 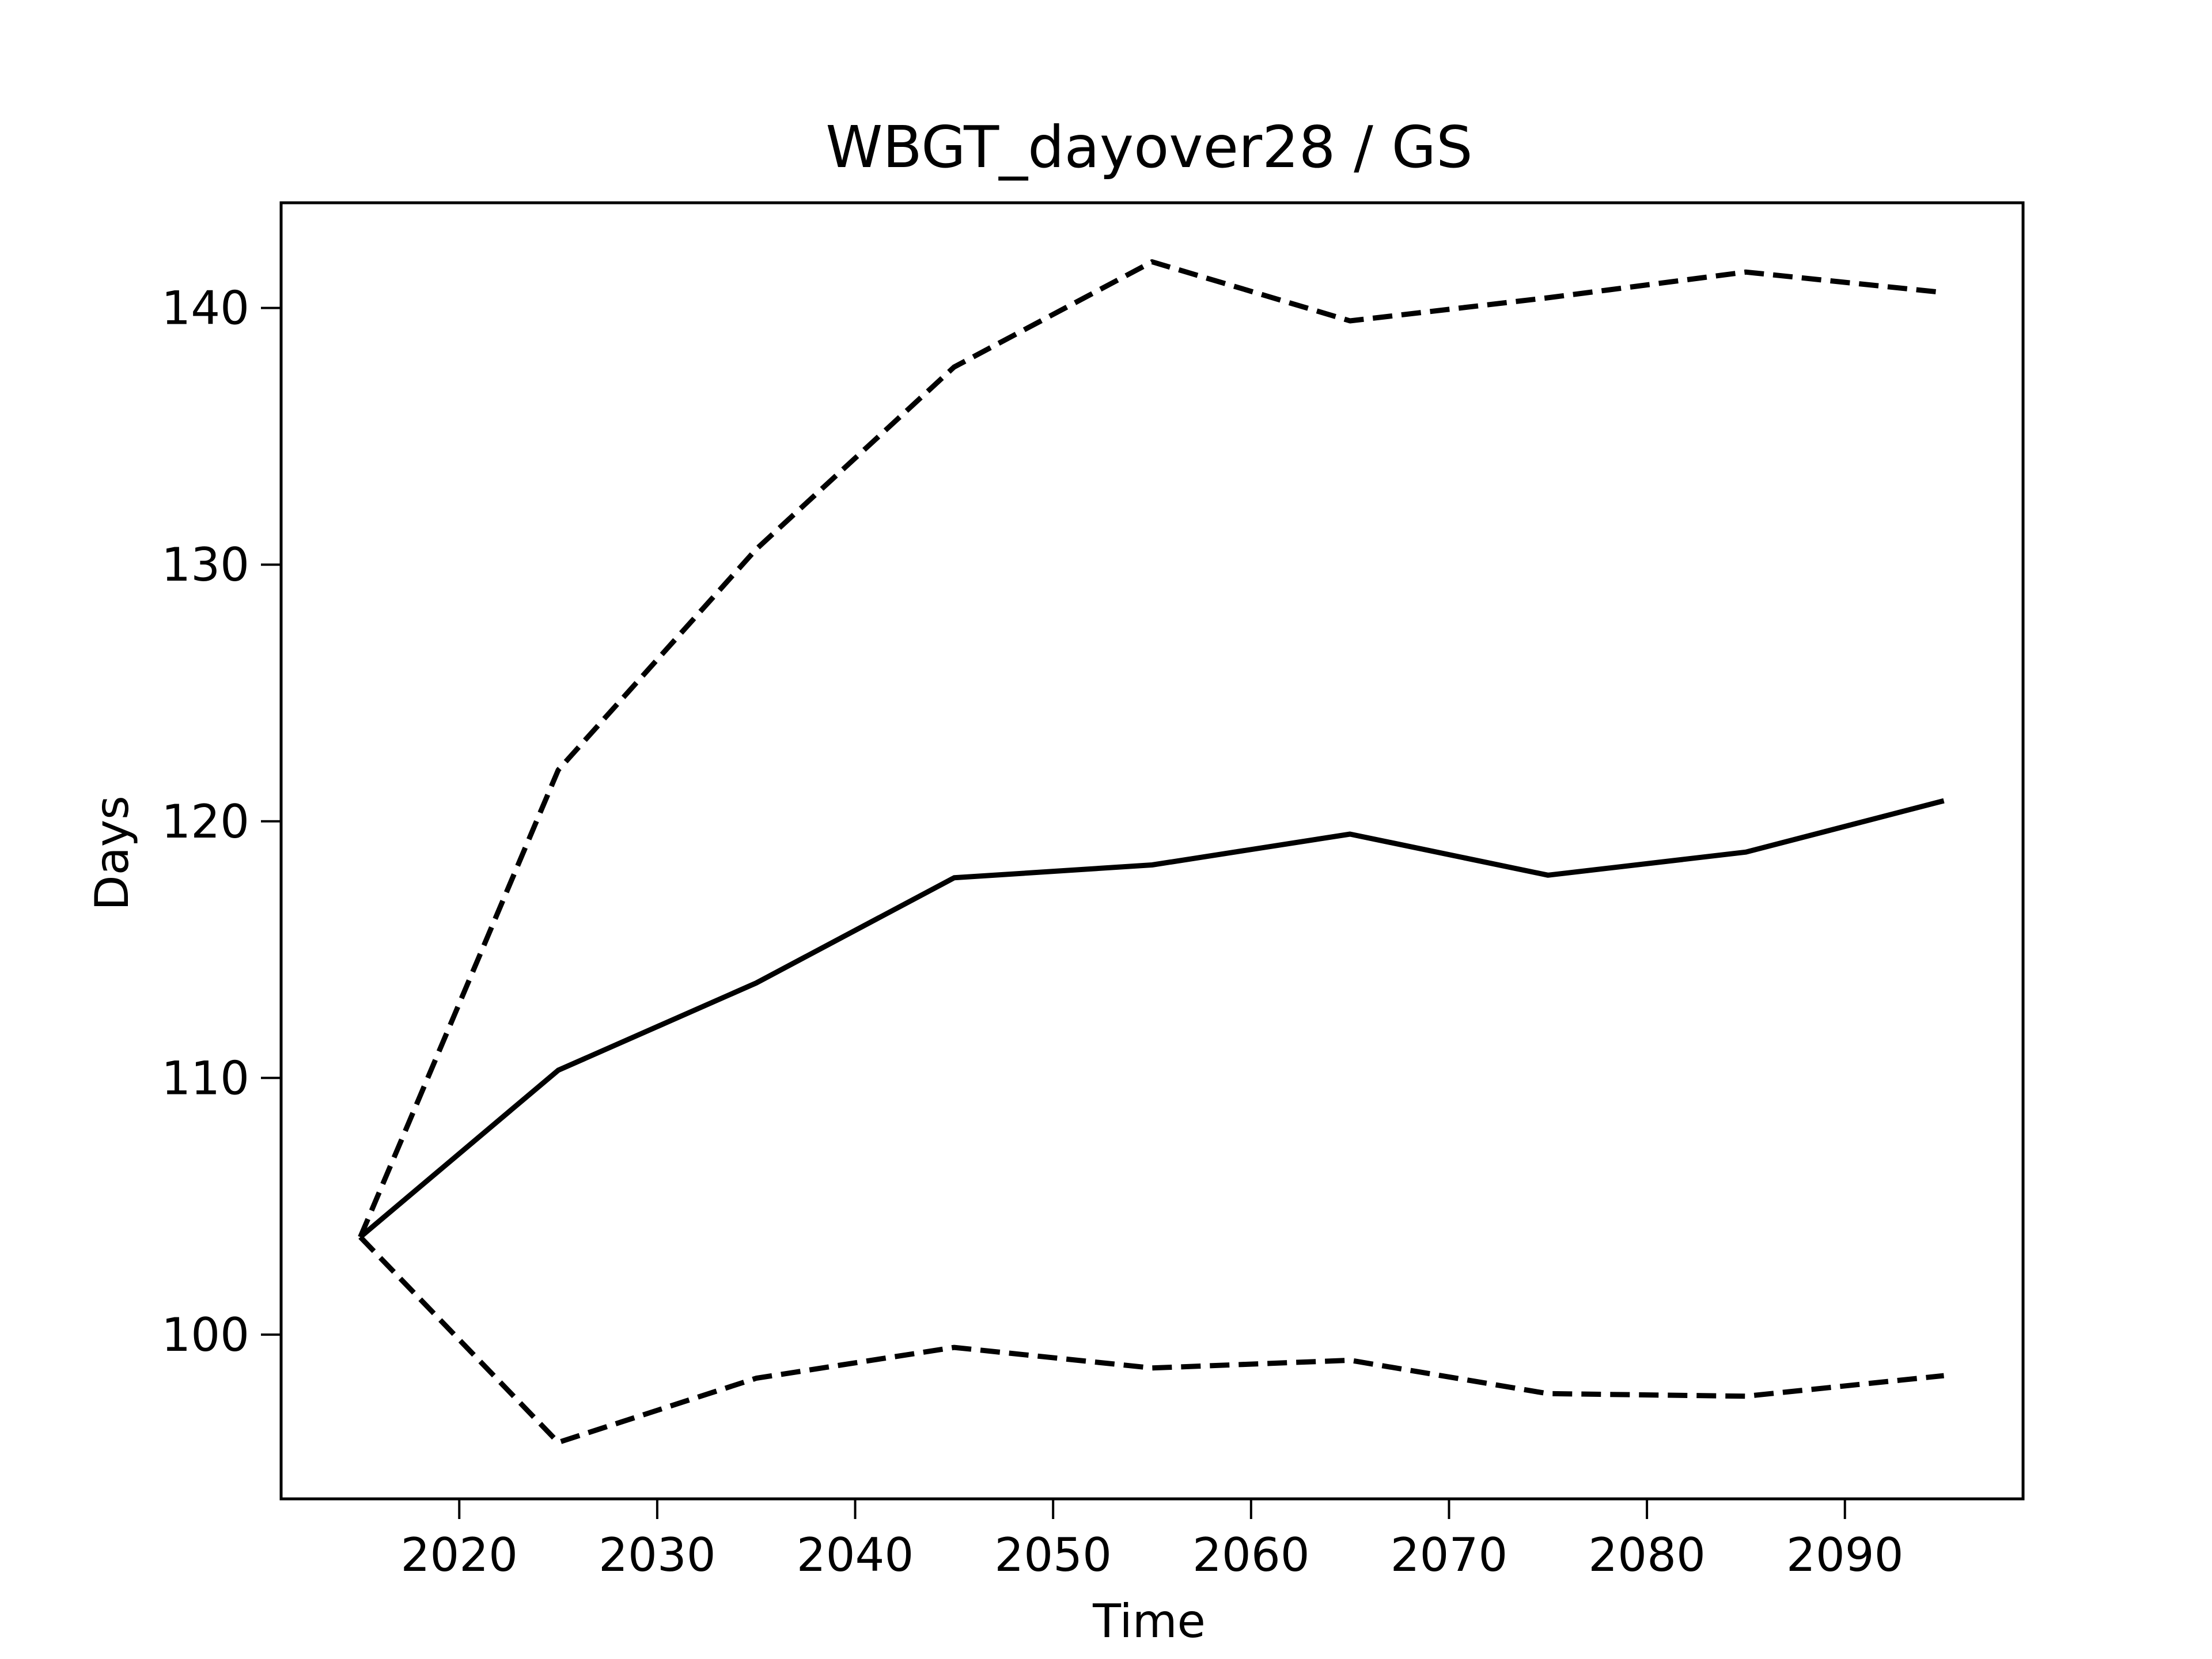 I want to click on x-tick-label: 2070, so click(x=1449, y=1555).